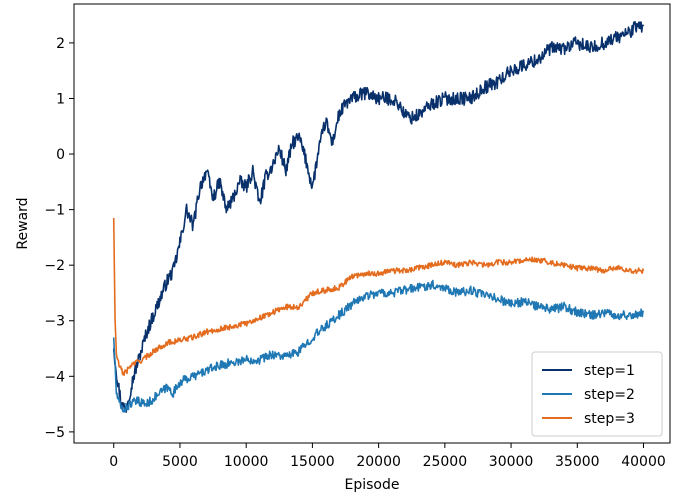 The width and height of the screenshot is (688, 497). Describe the element at coordinates (54, 377) in the screenshot. I see `y-tick-label: −4` at that location.